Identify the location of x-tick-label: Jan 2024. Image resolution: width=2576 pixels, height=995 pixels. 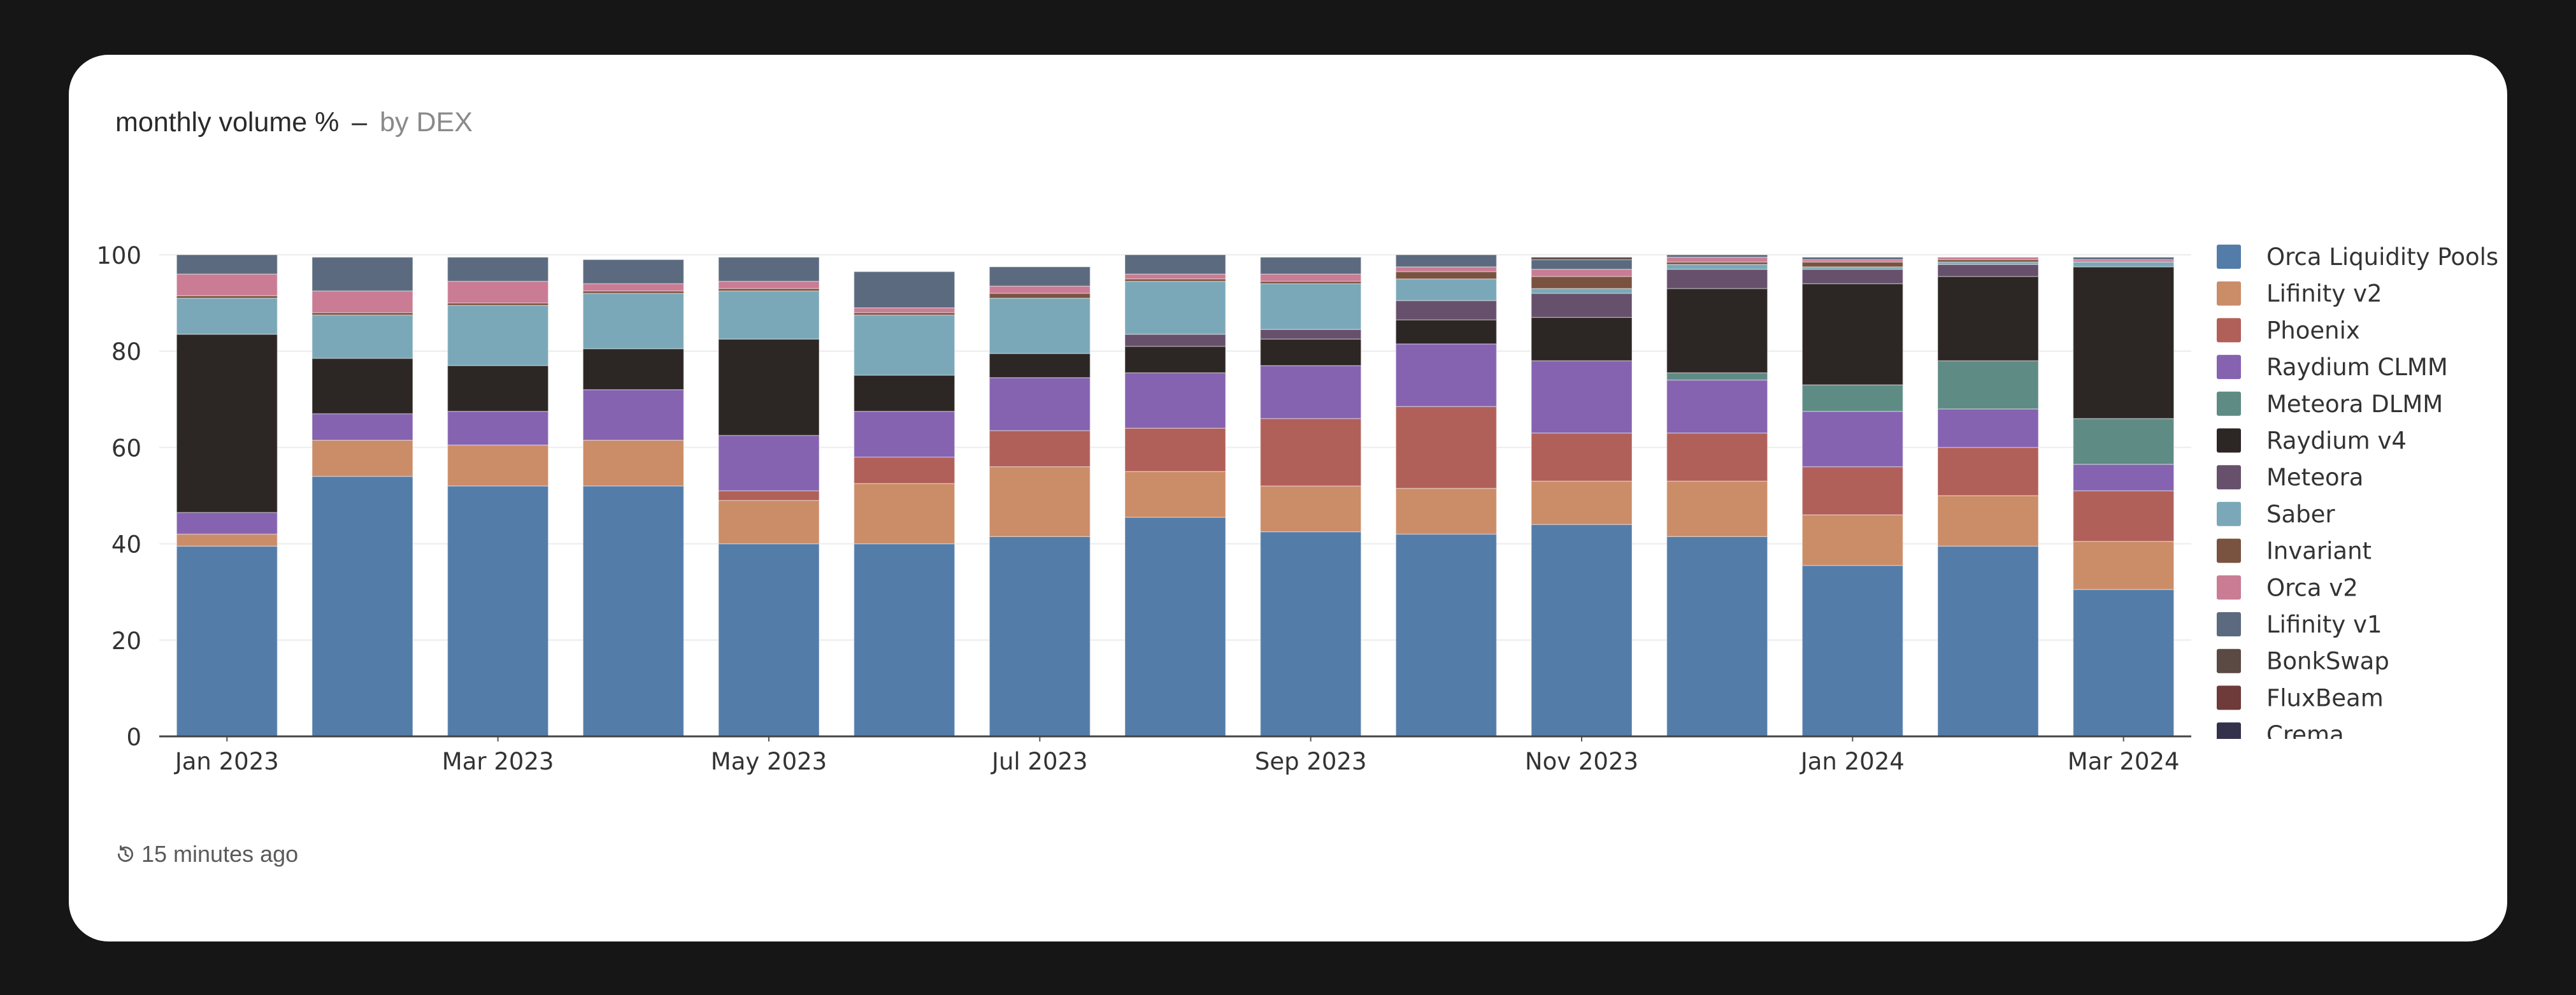
(1853, 761).